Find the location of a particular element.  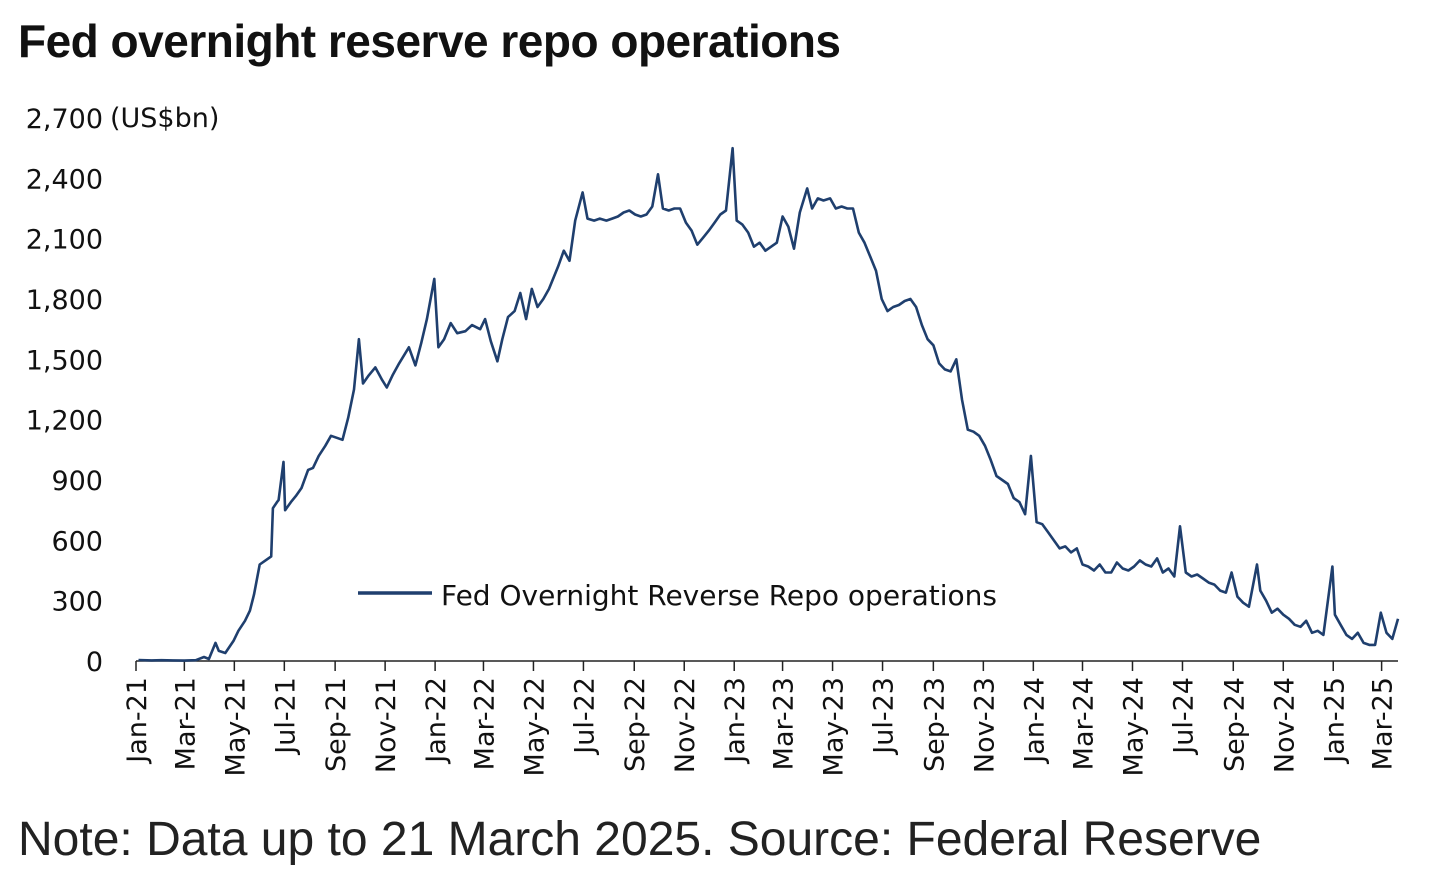

y-tick-label: 1,800 is located at coordinates (64, 300).